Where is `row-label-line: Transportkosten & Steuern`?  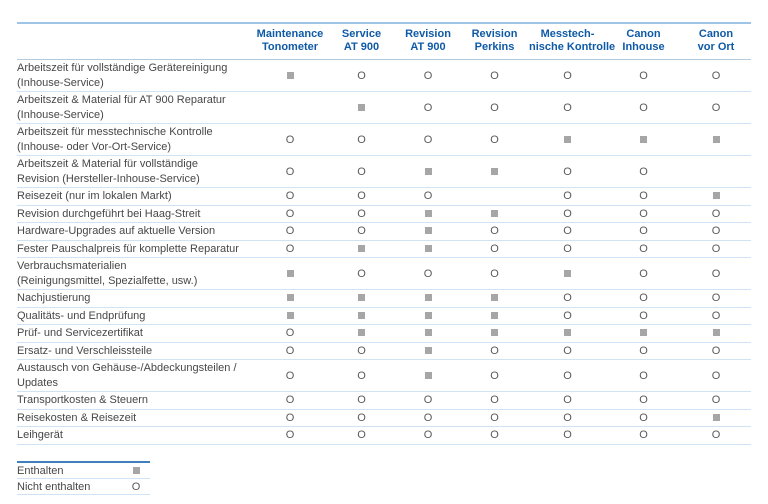 row-label-line: Transportkosten & Steuern is located at coordinates (83, 400).